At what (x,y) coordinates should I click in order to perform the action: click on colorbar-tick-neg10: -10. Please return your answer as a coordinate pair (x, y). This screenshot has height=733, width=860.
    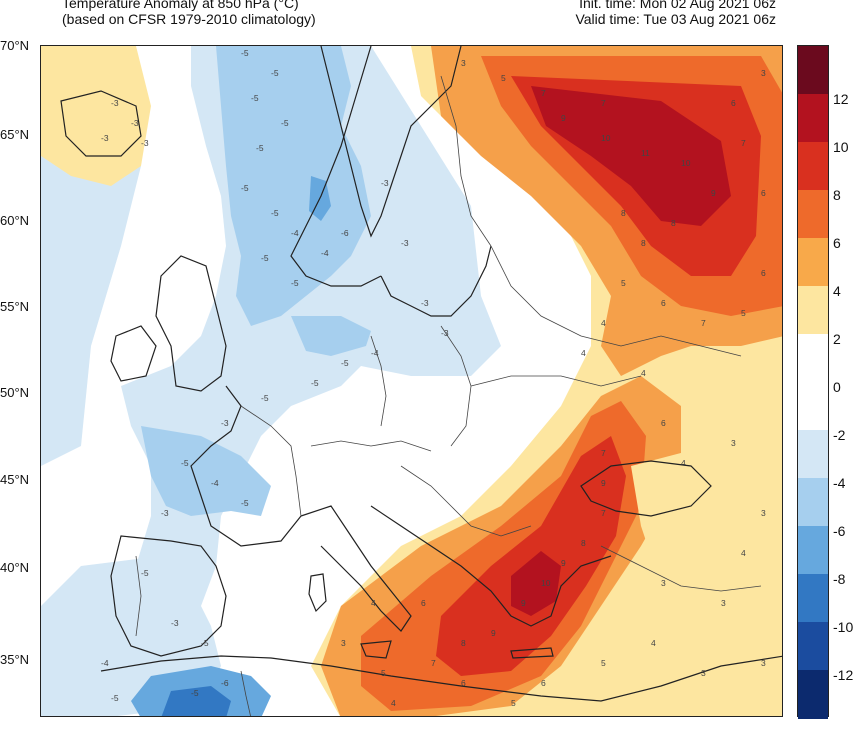
    Looking at the image, I should click on (843, 627).